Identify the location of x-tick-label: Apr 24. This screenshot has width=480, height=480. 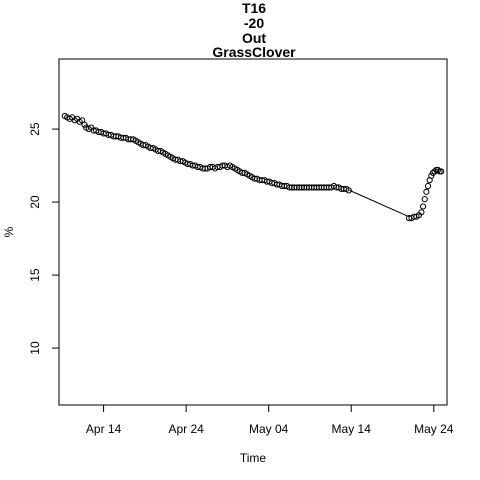
(186, 429).